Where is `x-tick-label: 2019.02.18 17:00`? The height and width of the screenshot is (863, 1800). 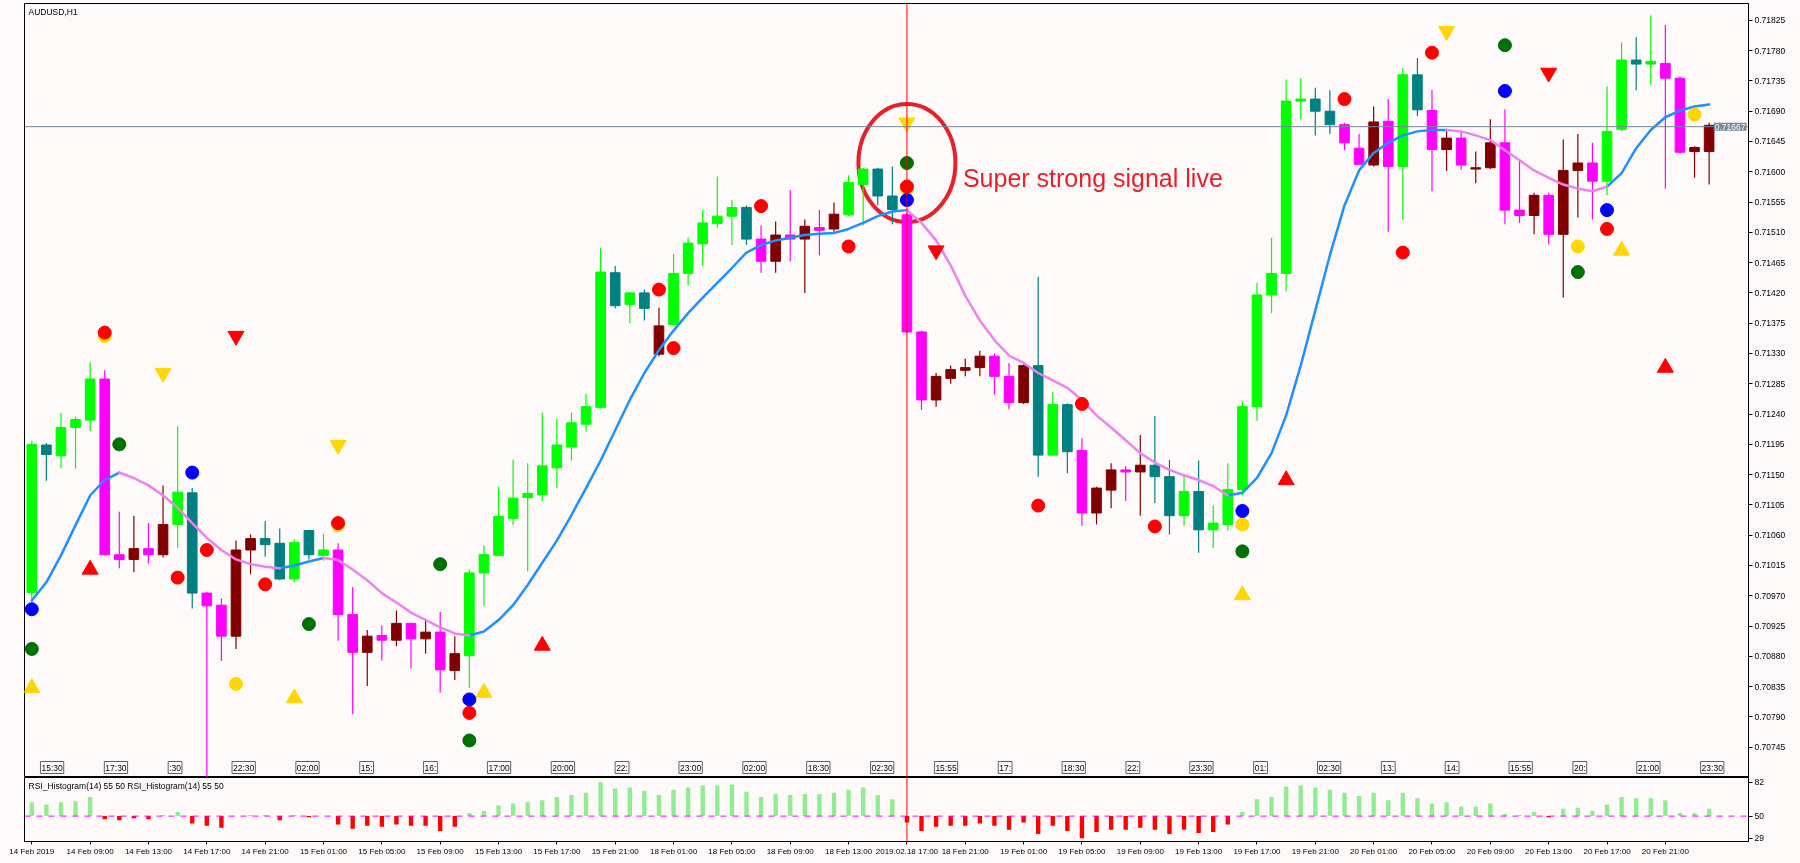 x-tick-label: 2019.02.18 17:00 is located at coordinates (907, 851).